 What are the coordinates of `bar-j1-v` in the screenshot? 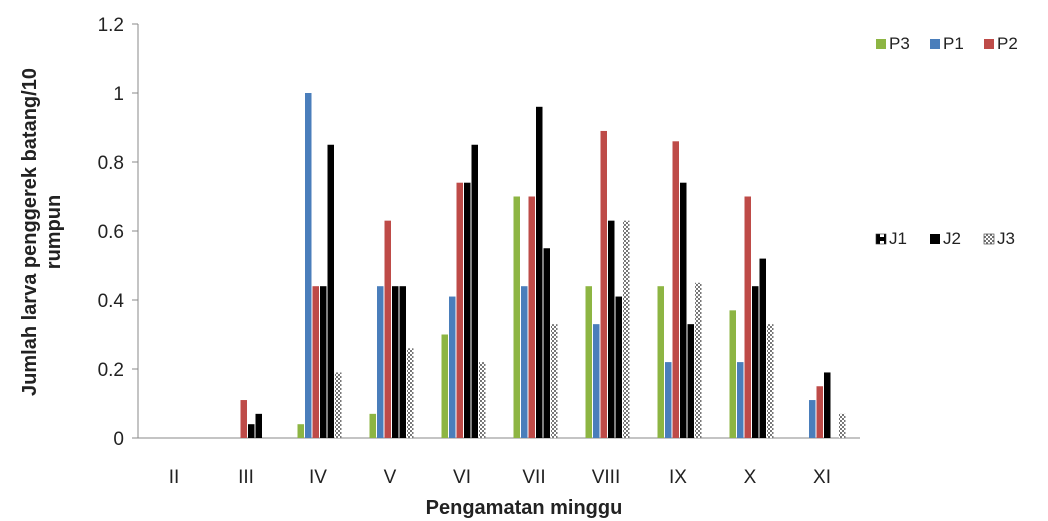 It's located at (395, 362).